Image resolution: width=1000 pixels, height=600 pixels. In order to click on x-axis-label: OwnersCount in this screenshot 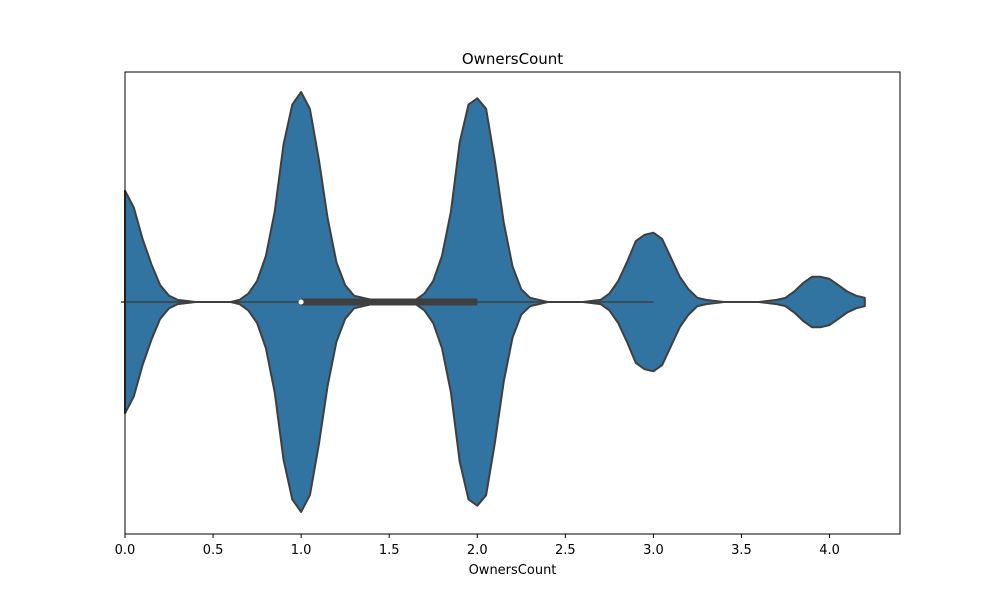, I will do `click(513, 570)`.